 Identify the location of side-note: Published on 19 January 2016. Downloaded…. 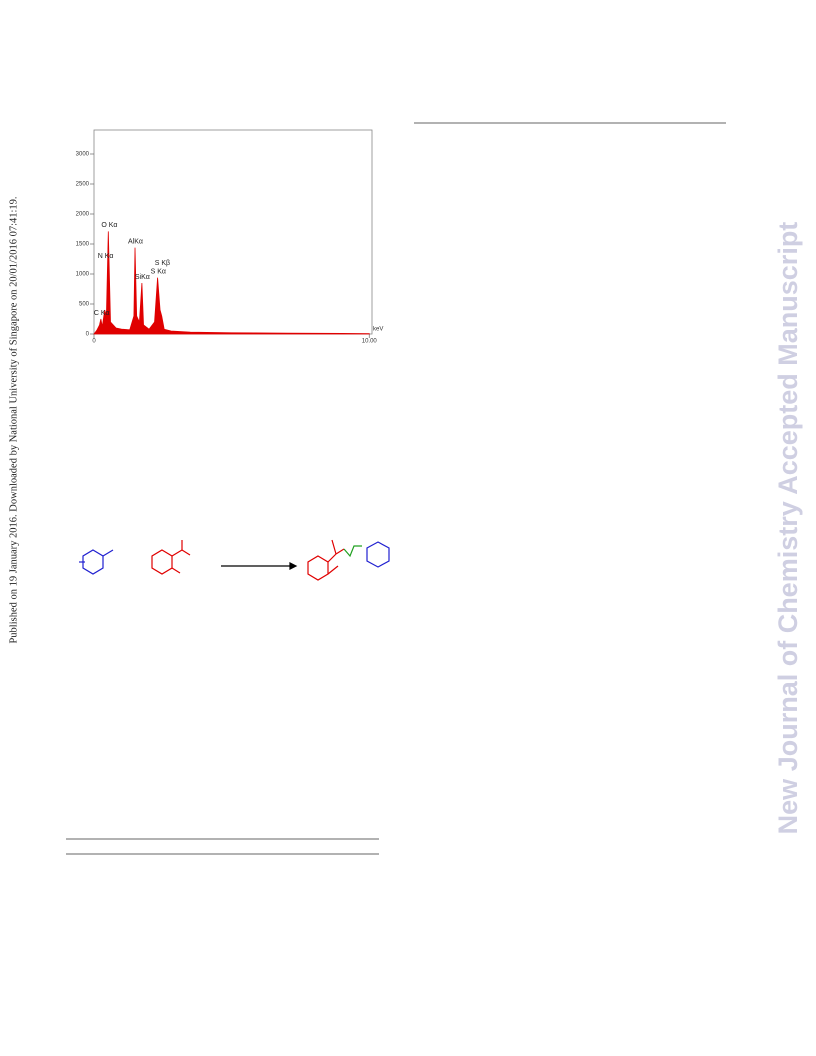
(13, 419).